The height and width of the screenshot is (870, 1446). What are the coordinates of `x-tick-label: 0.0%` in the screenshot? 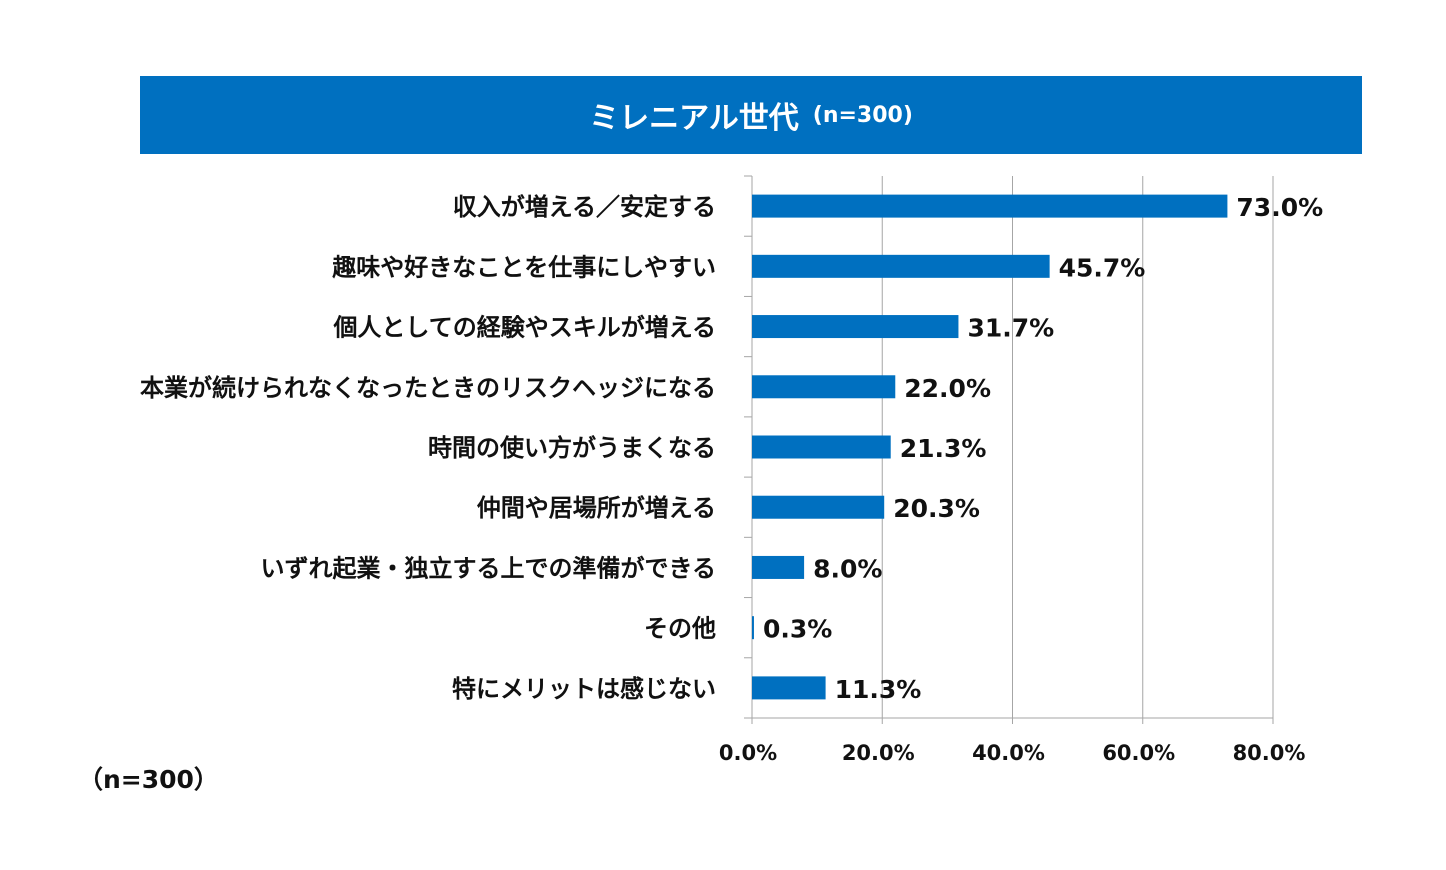 It's located at (748, 753).